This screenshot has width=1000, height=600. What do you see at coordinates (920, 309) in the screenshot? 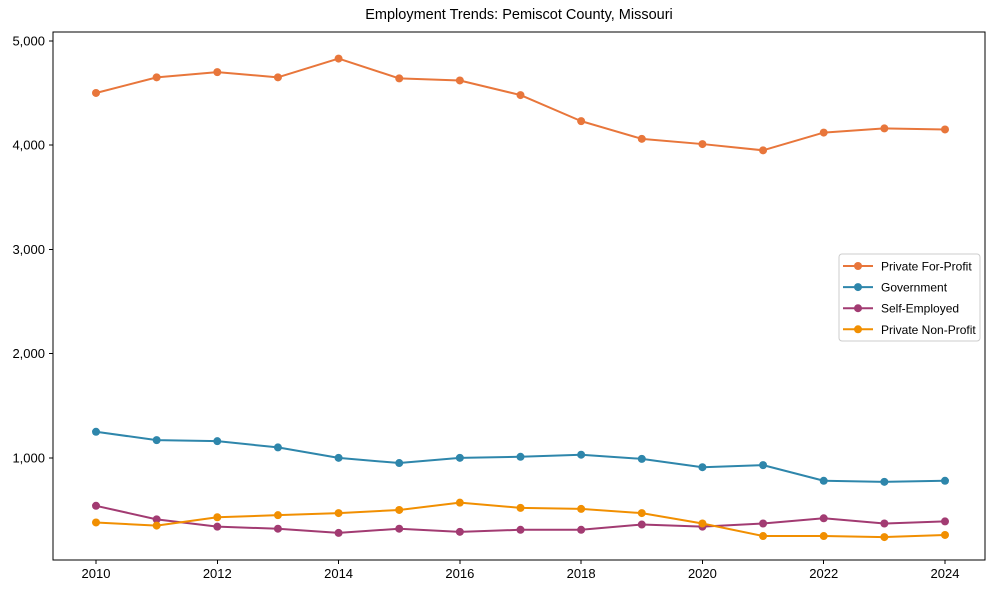
I see `legend-label: Self-Employed` at bounding box center [920, 309].